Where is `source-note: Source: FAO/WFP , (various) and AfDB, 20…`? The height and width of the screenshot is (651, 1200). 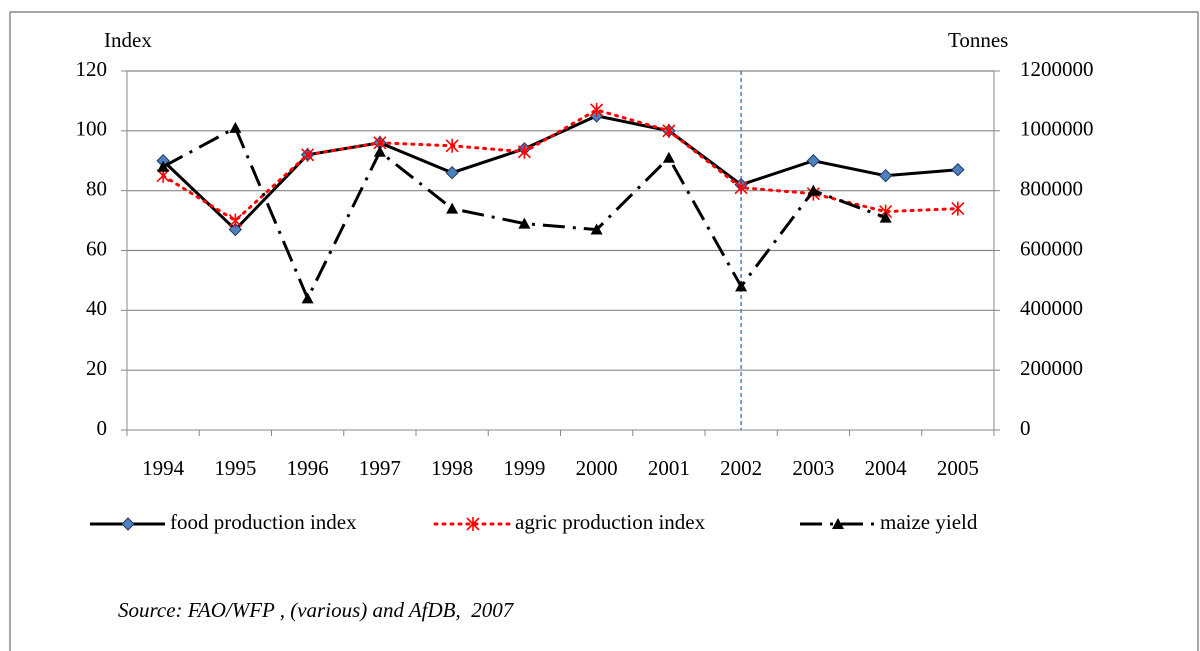
source-note: Source: FAO/WFP , (various) and AfDB, 20… is located at coordinates (316, 610).